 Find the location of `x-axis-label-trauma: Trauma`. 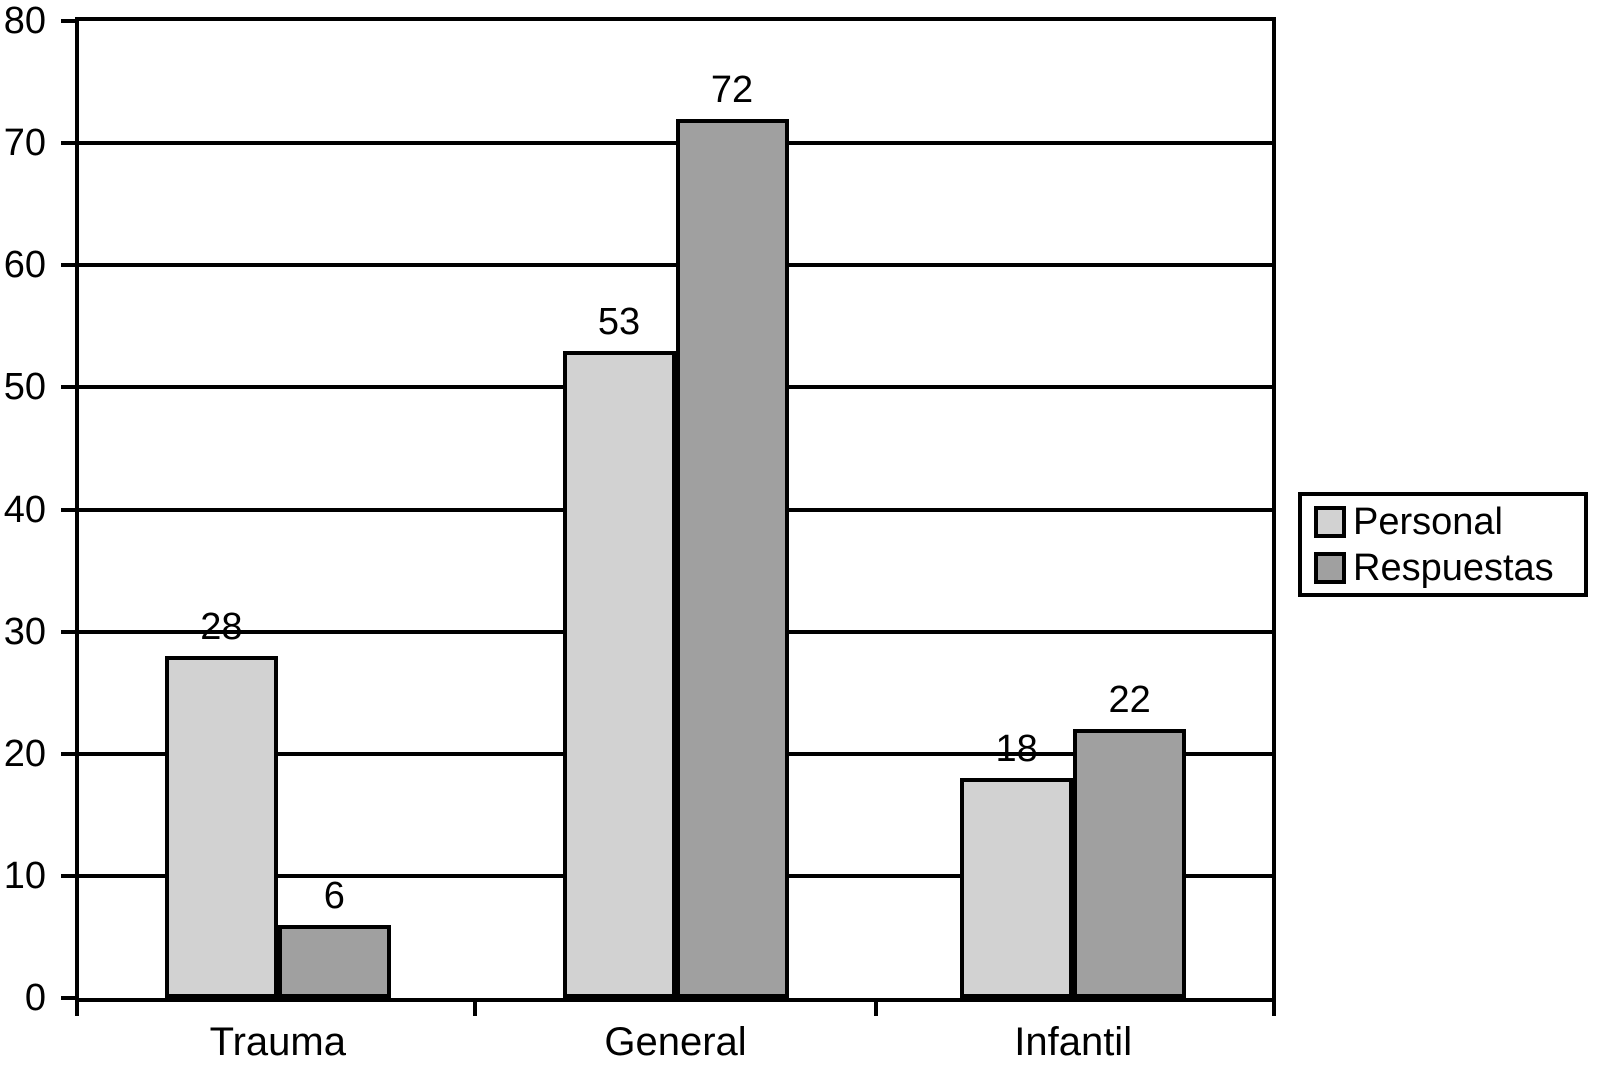

x-axis-label-trauma: Trauma is located at coordinates (277, 1042).